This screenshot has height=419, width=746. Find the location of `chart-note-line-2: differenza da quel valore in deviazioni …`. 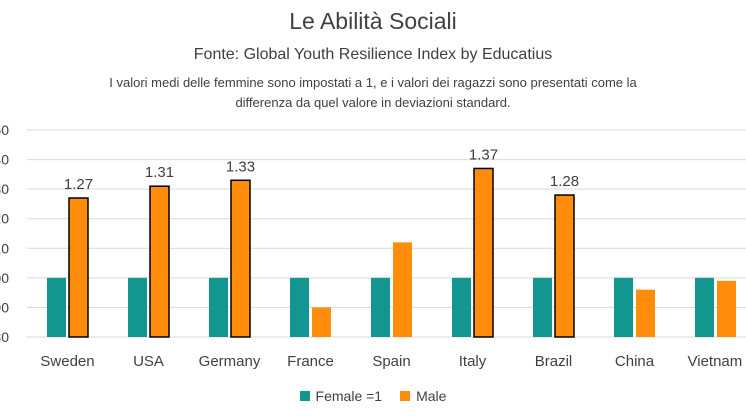

chart-note-line-2: differenza da quel valore in deviazioni … is located at coordinates (373, 102).